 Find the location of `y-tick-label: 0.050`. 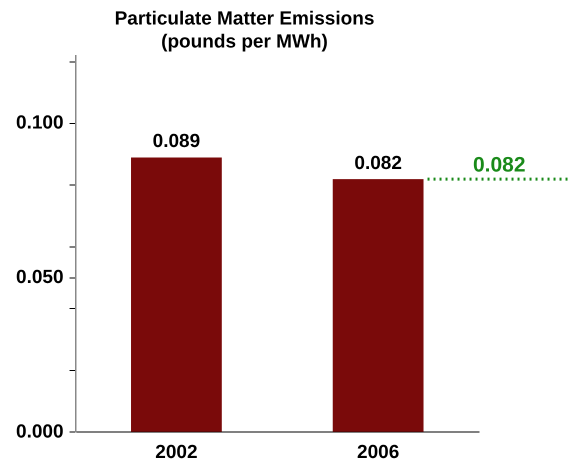

y-tick-label: 0.050 is located at coordinates (40, 277).